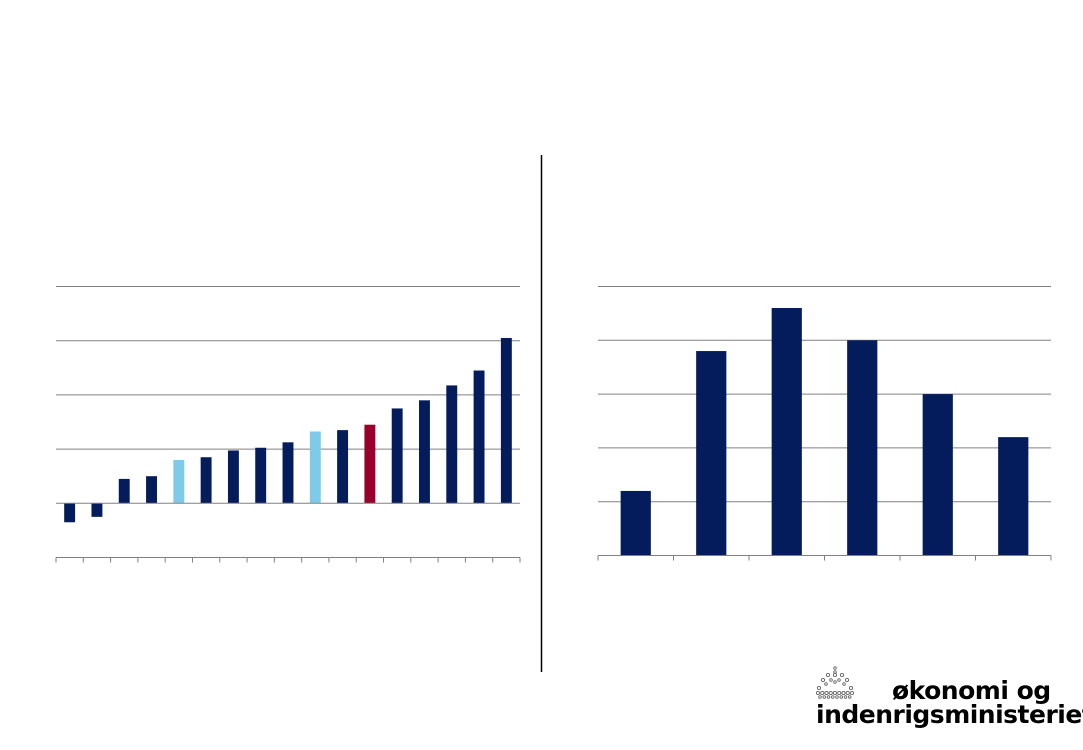 Image resolution: width=1083 pixels, height=750 pixels. I want to click on logo-text-line1: økonomi og, so click(971, 690).